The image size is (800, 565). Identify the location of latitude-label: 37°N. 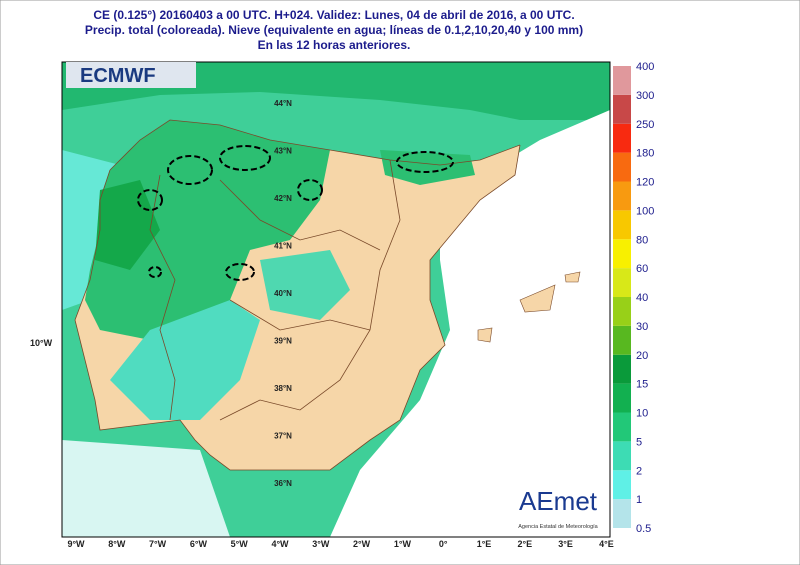
(283, 436).